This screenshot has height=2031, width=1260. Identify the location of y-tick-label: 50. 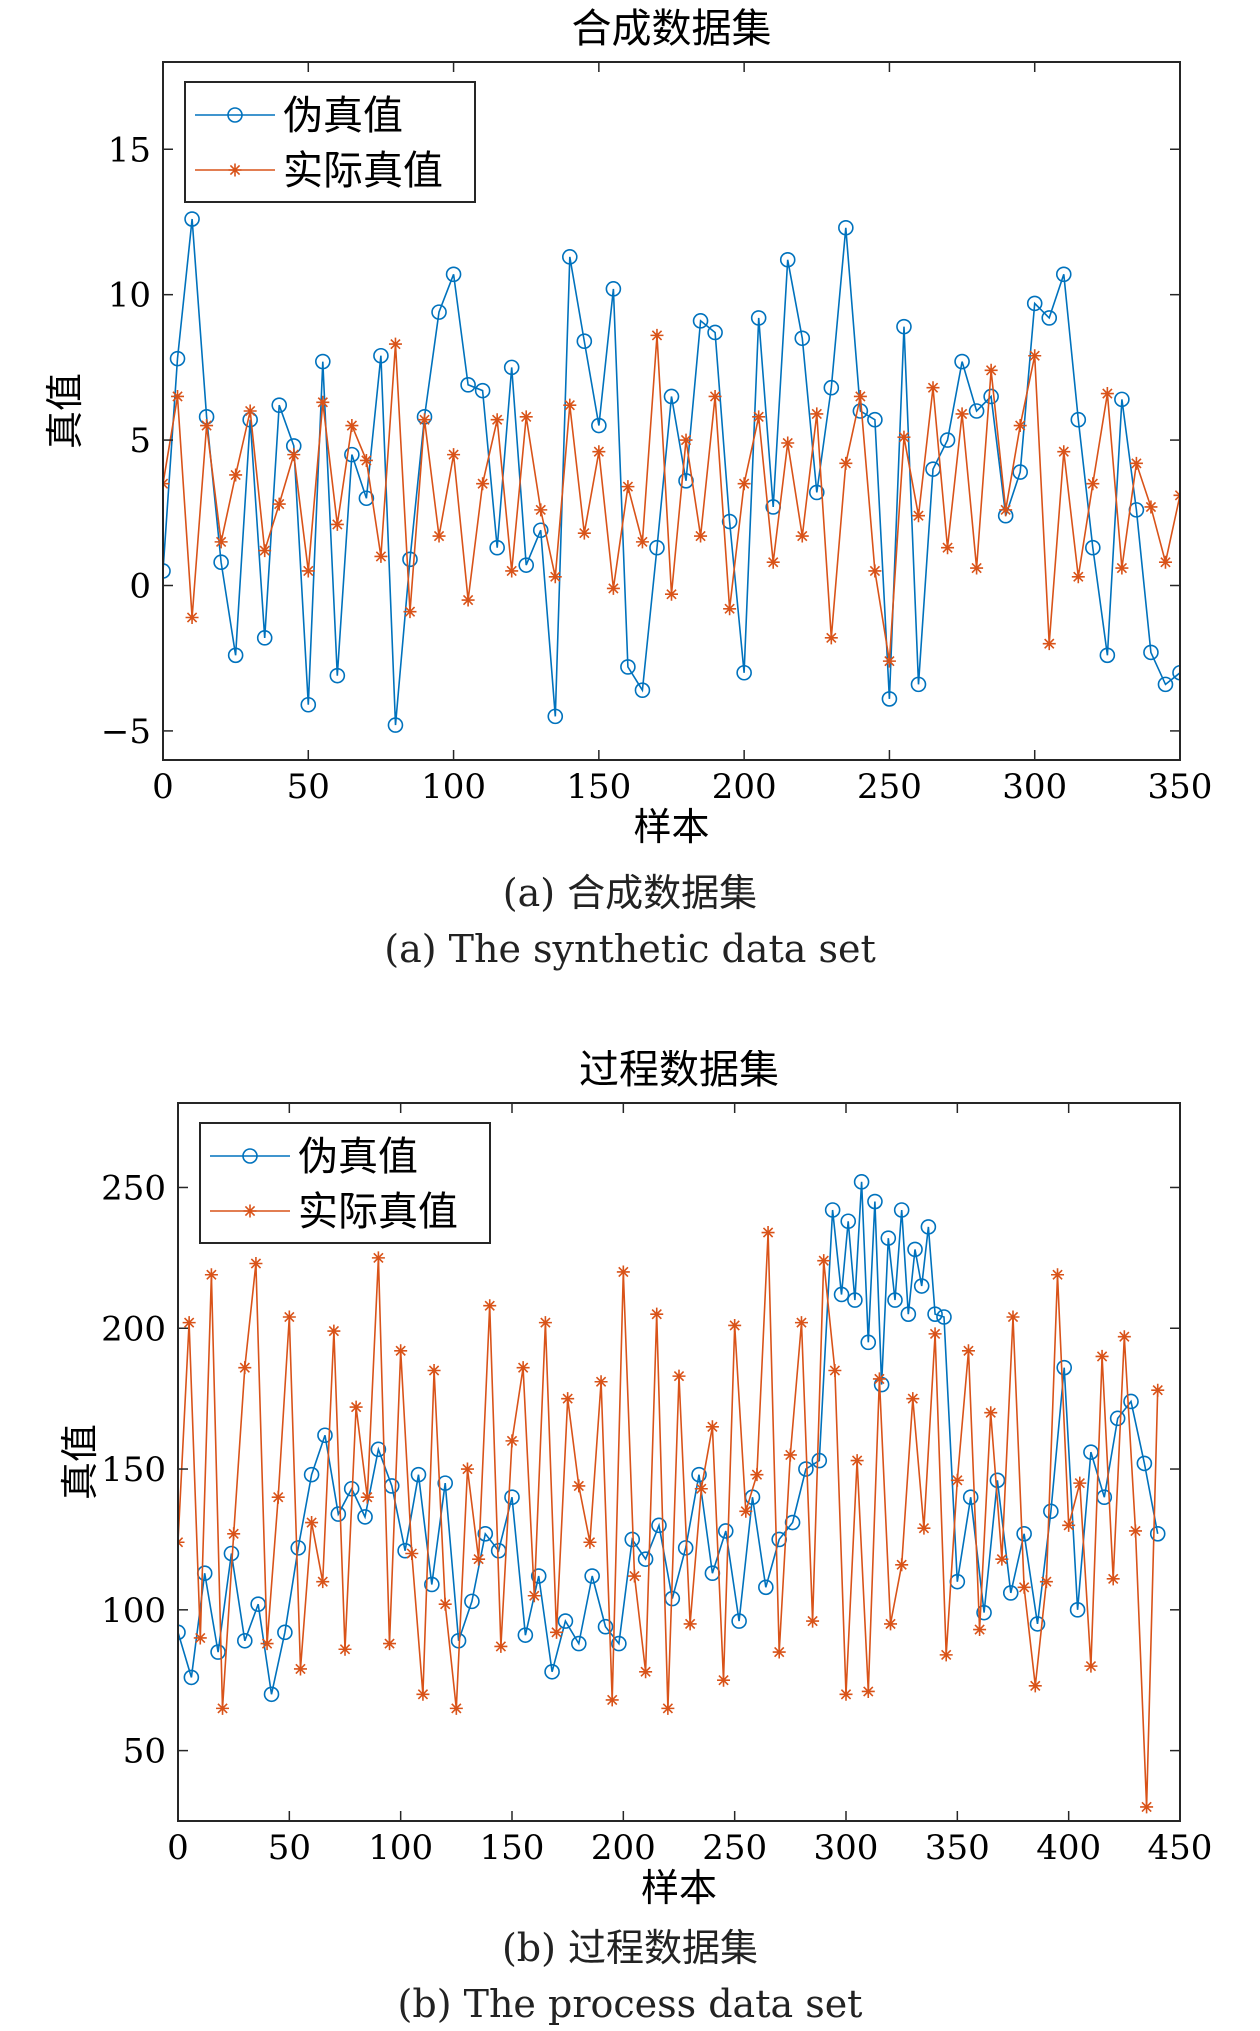
(144, 1752).